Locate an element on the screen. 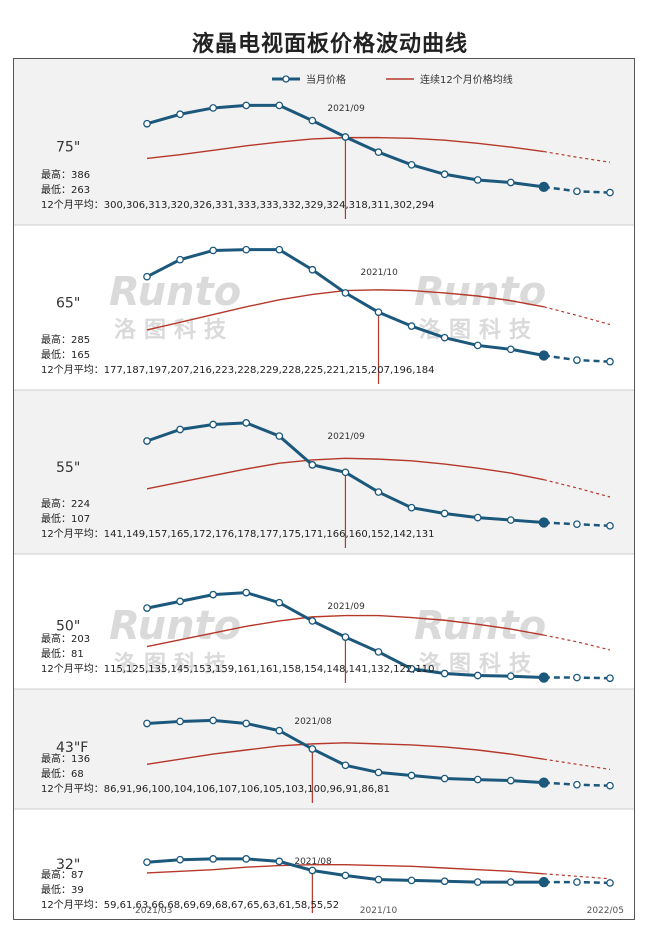 The width and height of the screenshot is (660, 934). stat-high-0: 最高：386 is located at coordinates (65, 174).